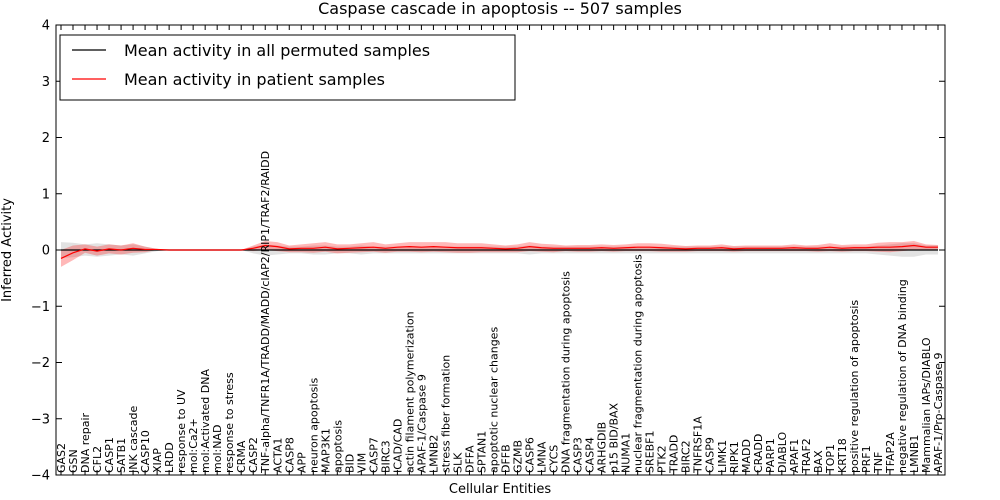 The width and height of the screenshot is (1000, 500). I want to click on x-tick-label: CASP8, so click(289, 455).